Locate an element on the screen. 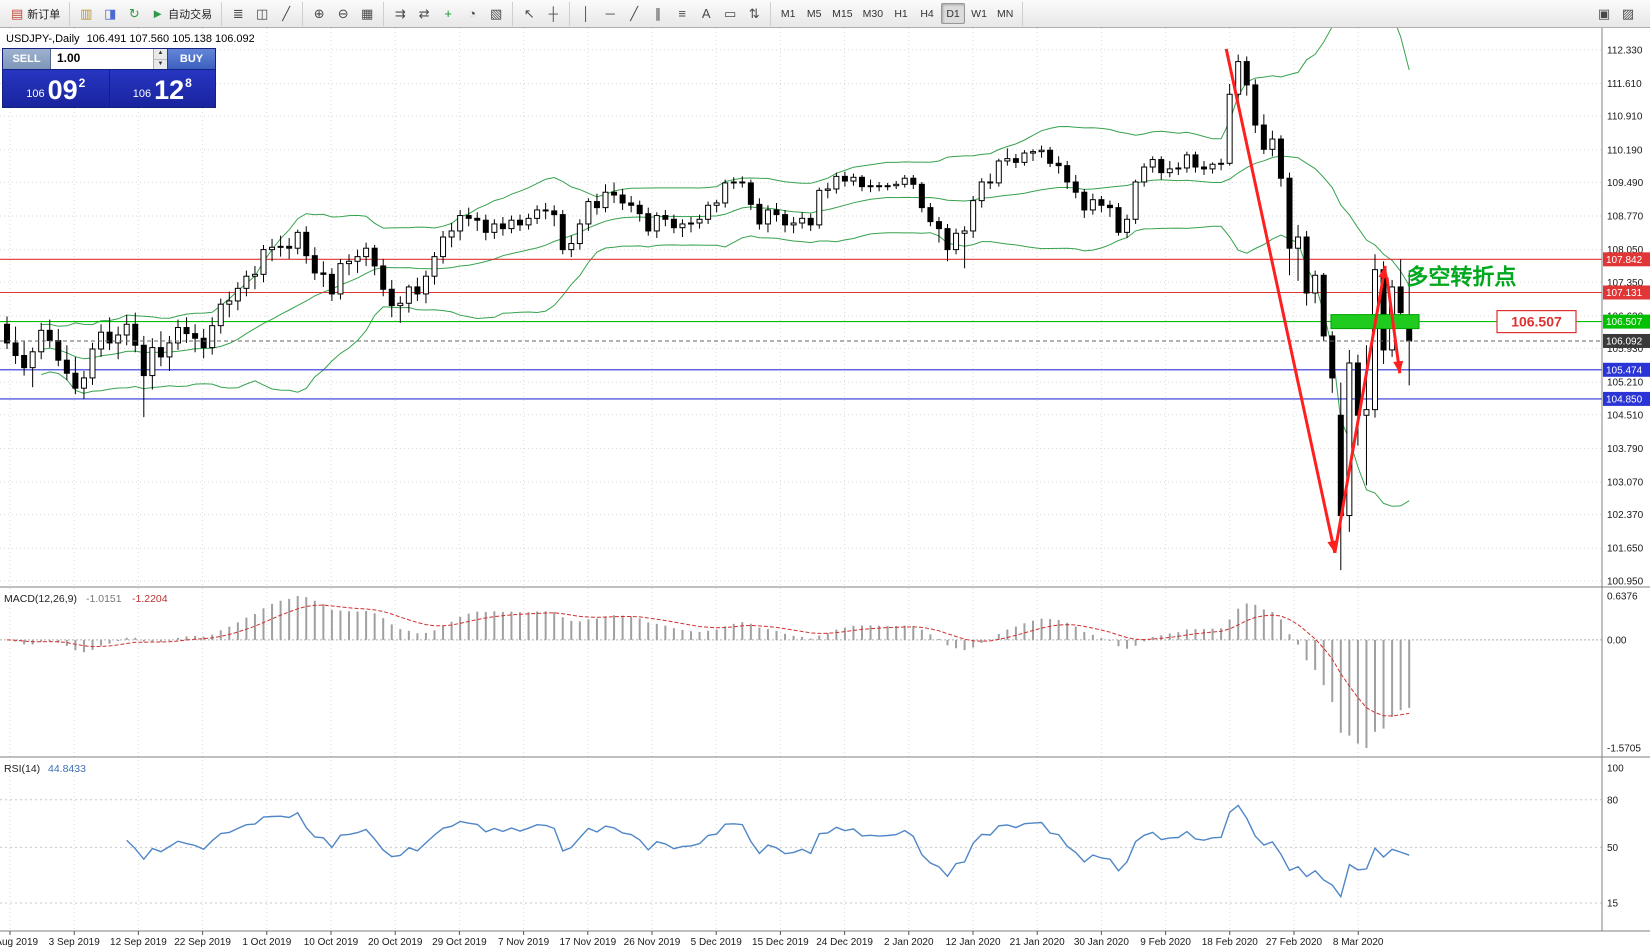 This screenshot has width=1650, height=951. horizontal-line-button: ─ is located at coordinates (610, 13).